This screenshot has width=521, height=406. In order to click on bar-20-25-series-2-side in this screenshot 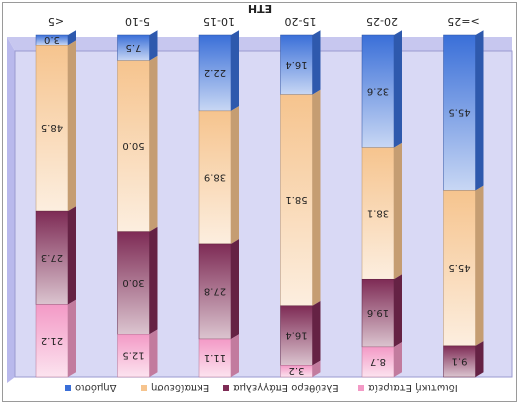, I will do `click(398, 211)`.